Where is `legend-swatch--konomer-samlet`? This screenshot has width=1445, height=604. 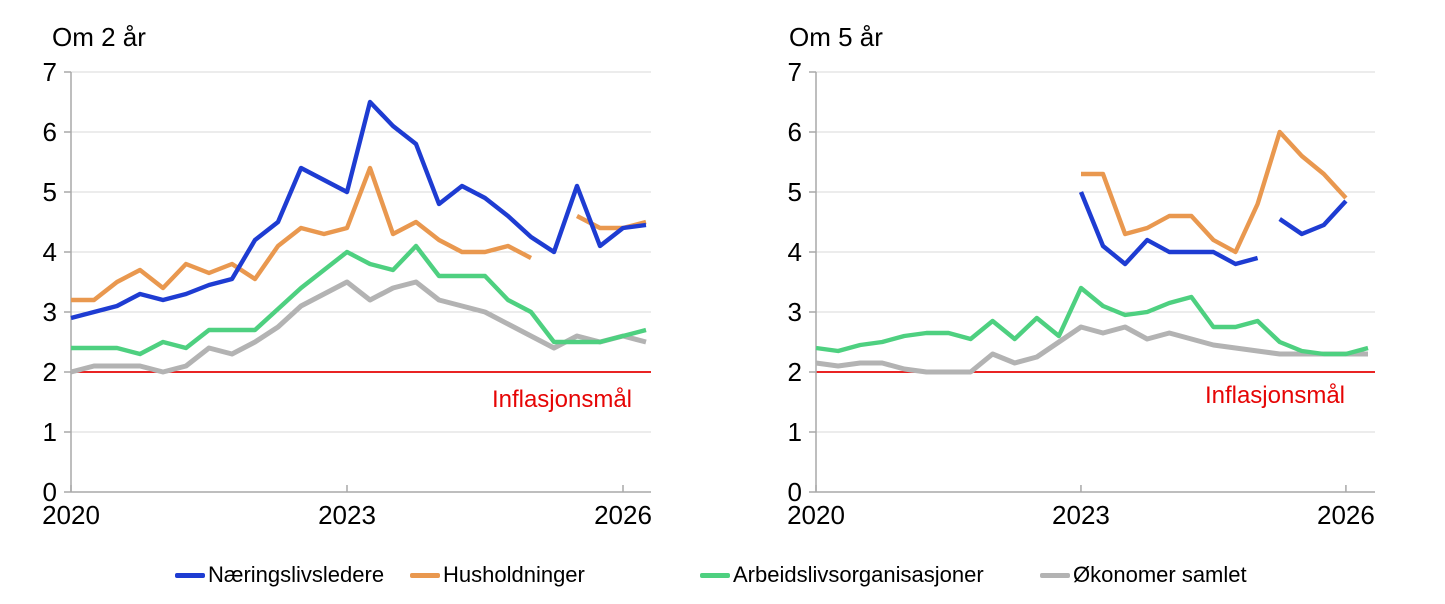
legend-swatch--konomer-samlet is located at coordinates (1055, 575).